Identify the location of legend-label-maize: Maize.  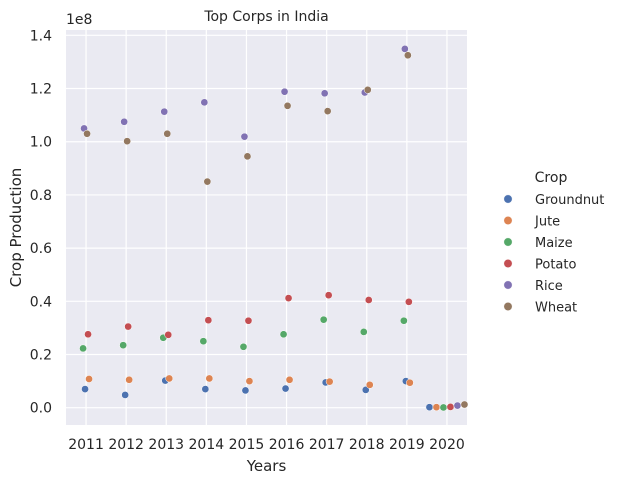
(554, 243).